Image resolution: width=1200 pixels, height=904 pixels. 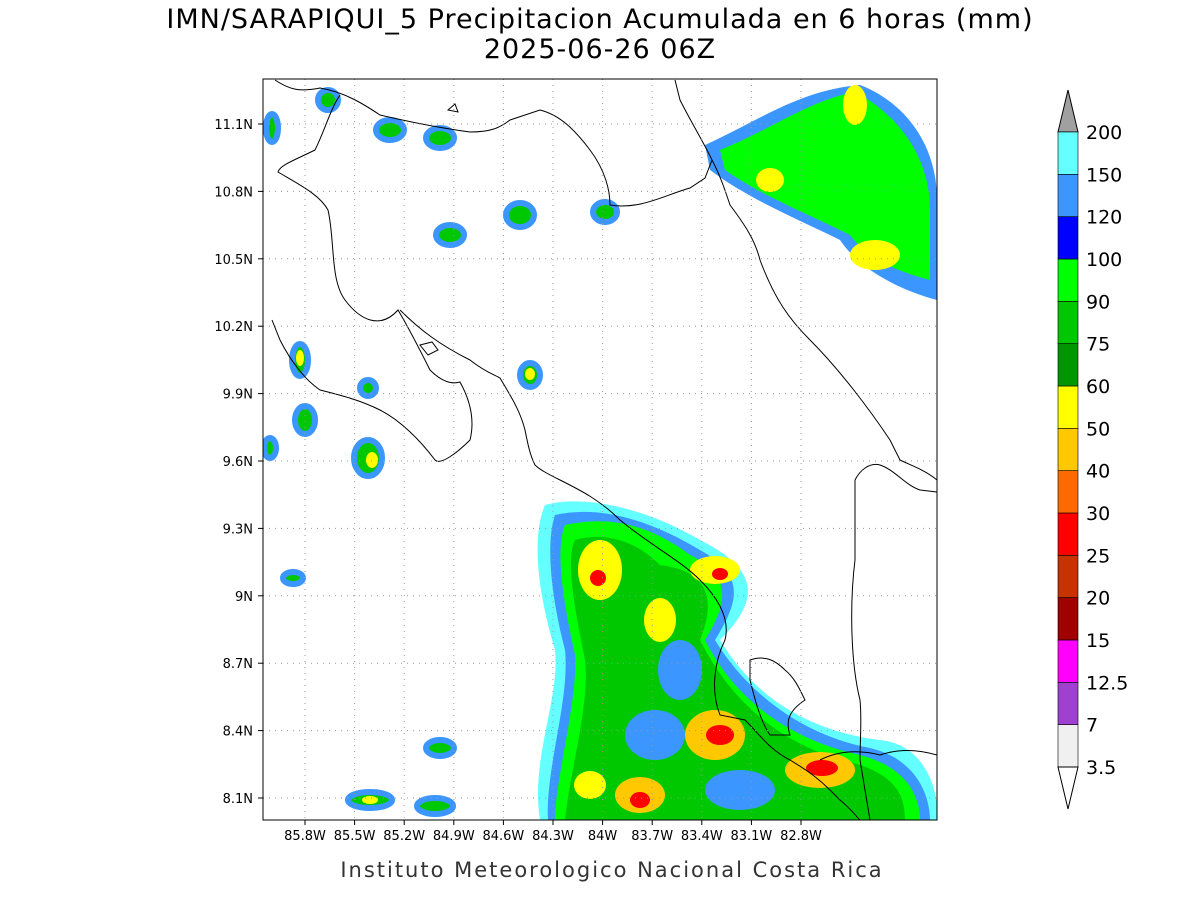 What do you see at coordinates (751, 836) in the screenshot?
I see `lon-label: 83.1W` at bounding box center [751, 836].